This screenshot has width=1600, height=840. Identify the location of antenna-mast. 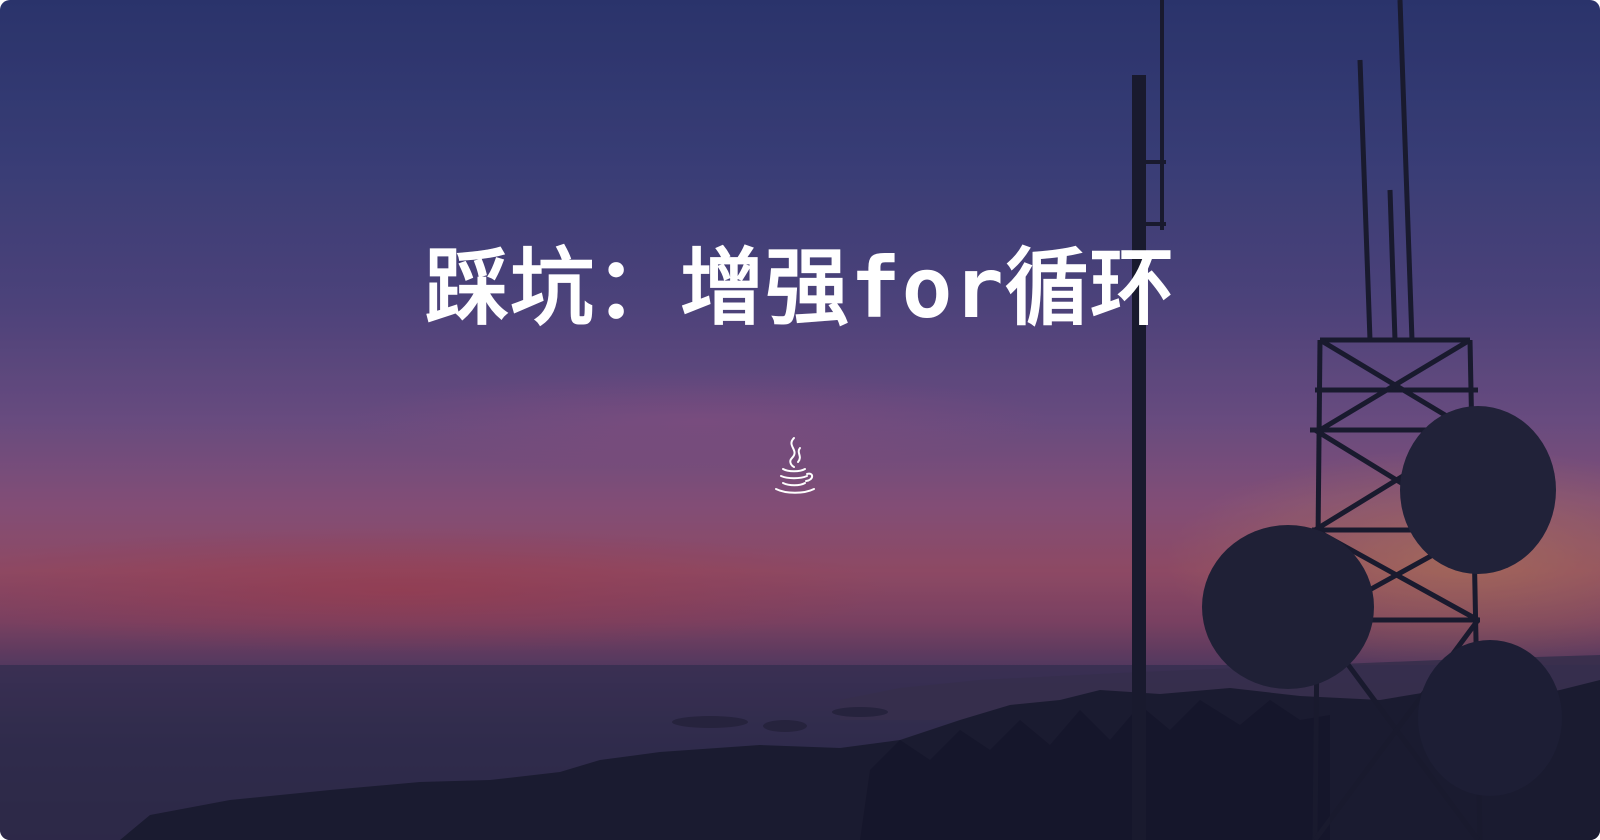
(1139, 457).